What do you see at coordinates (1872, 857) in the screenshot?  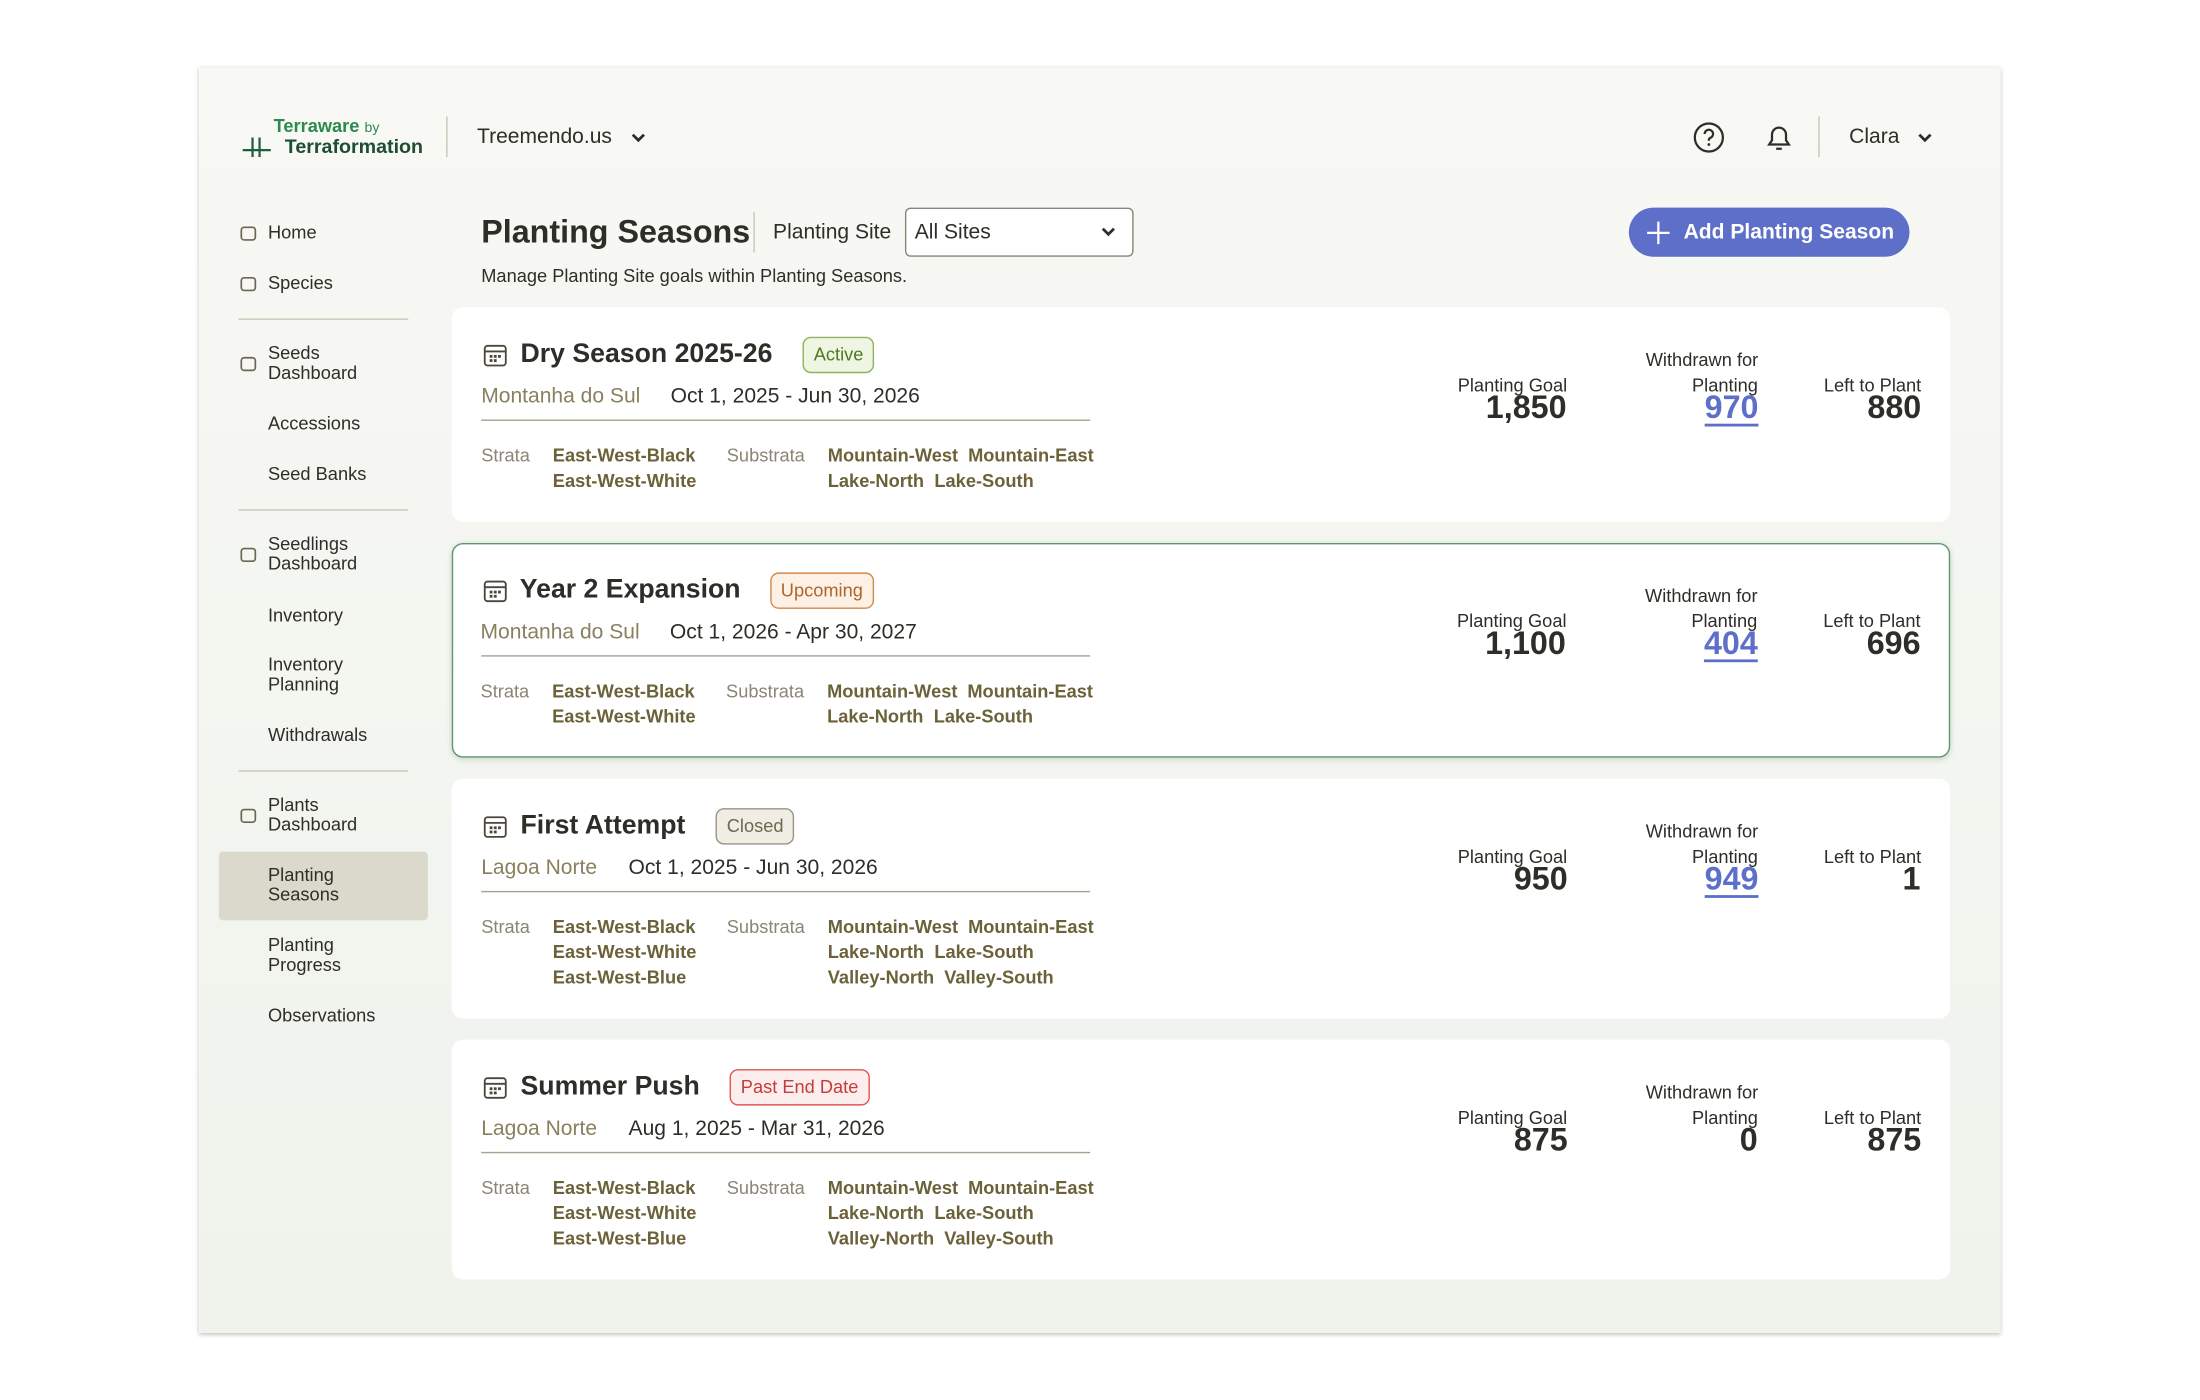 I see `metric-label: Left to Plant` at bounding box center [1872, 857].